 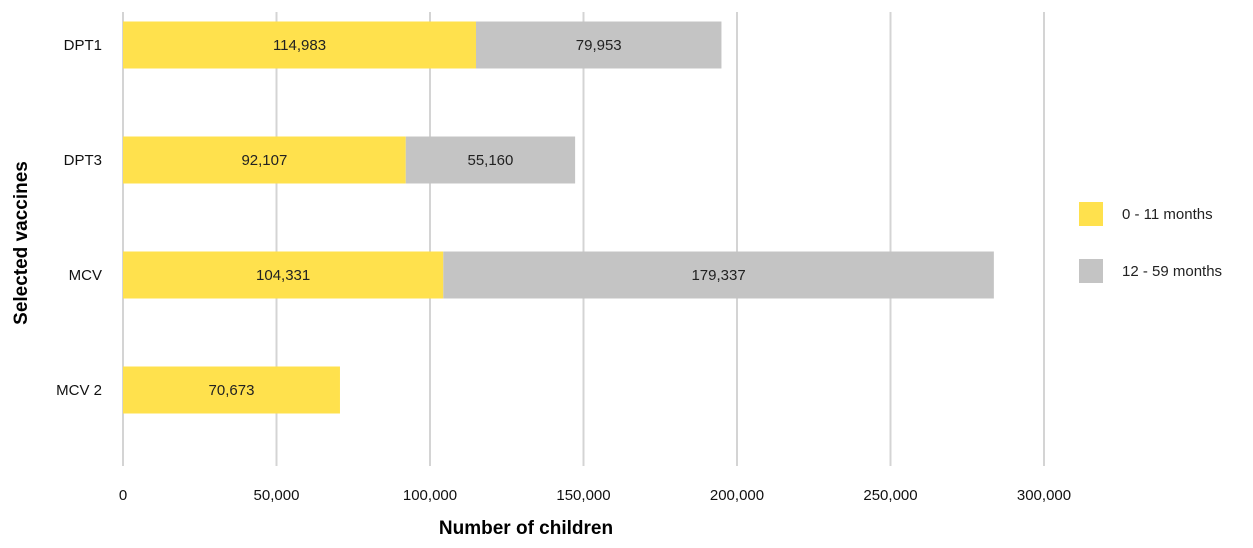 I want to click on bar-value-label: 55,160, so click(x=490, y=160).